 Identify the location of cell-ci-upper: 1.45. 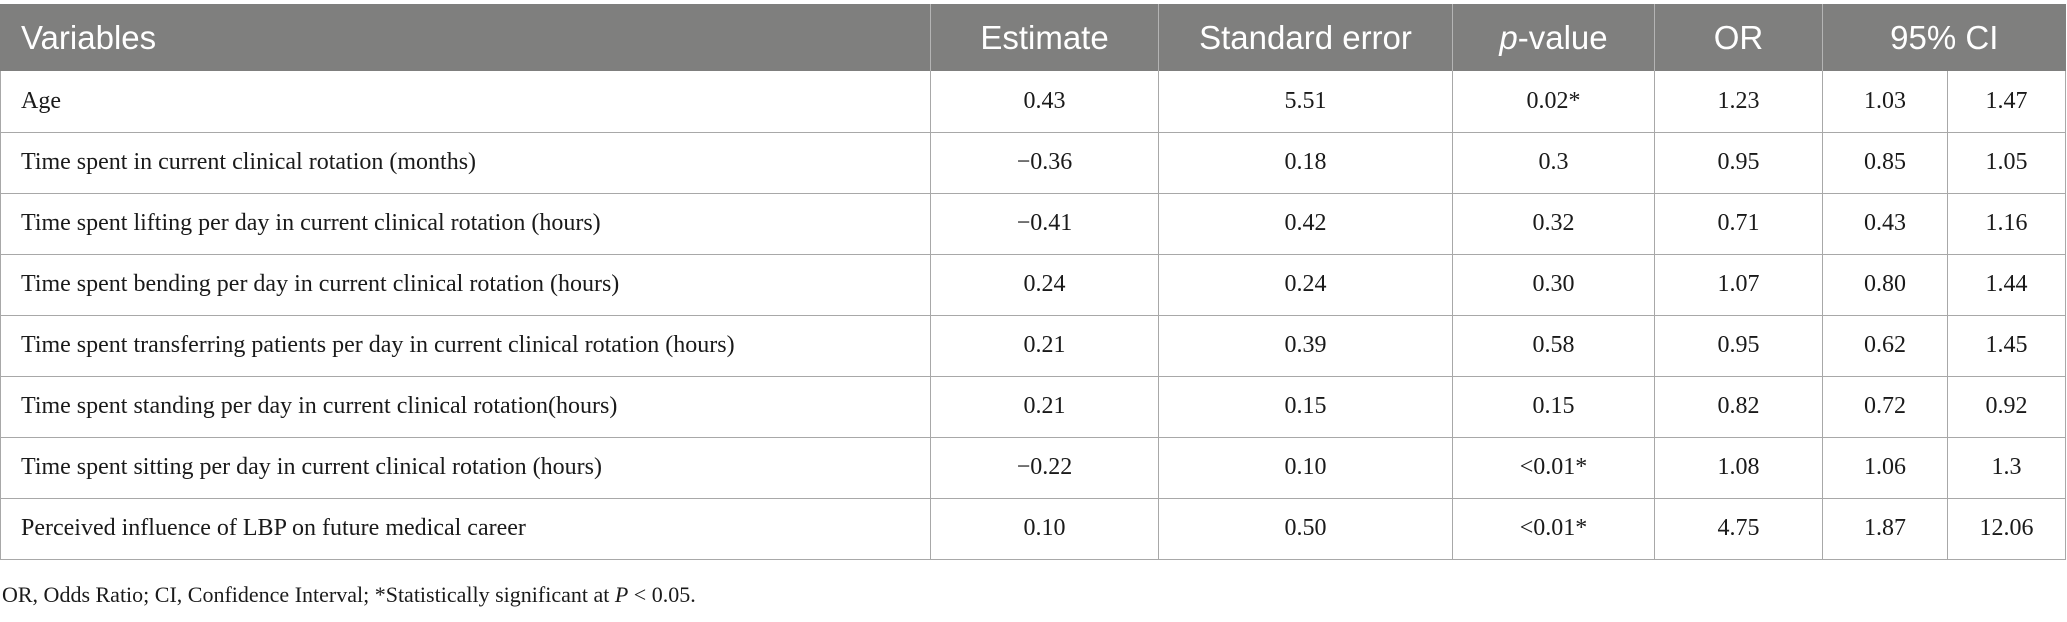
(2006, 345).